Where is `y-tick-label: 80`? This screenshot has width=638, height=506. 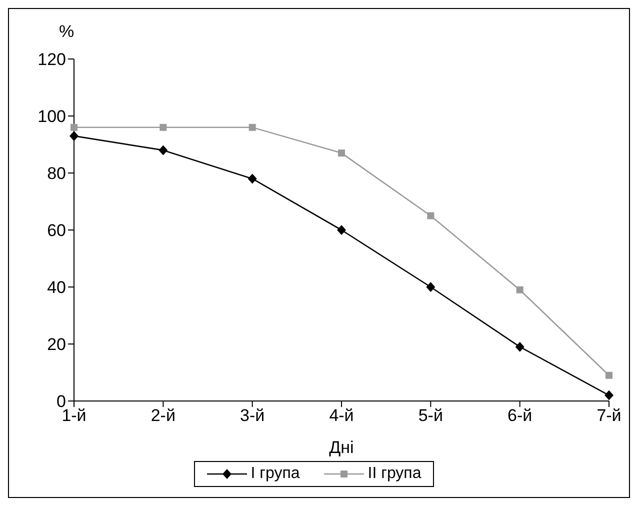
y-tick-label: 80 is located at coordinates (56, 174).